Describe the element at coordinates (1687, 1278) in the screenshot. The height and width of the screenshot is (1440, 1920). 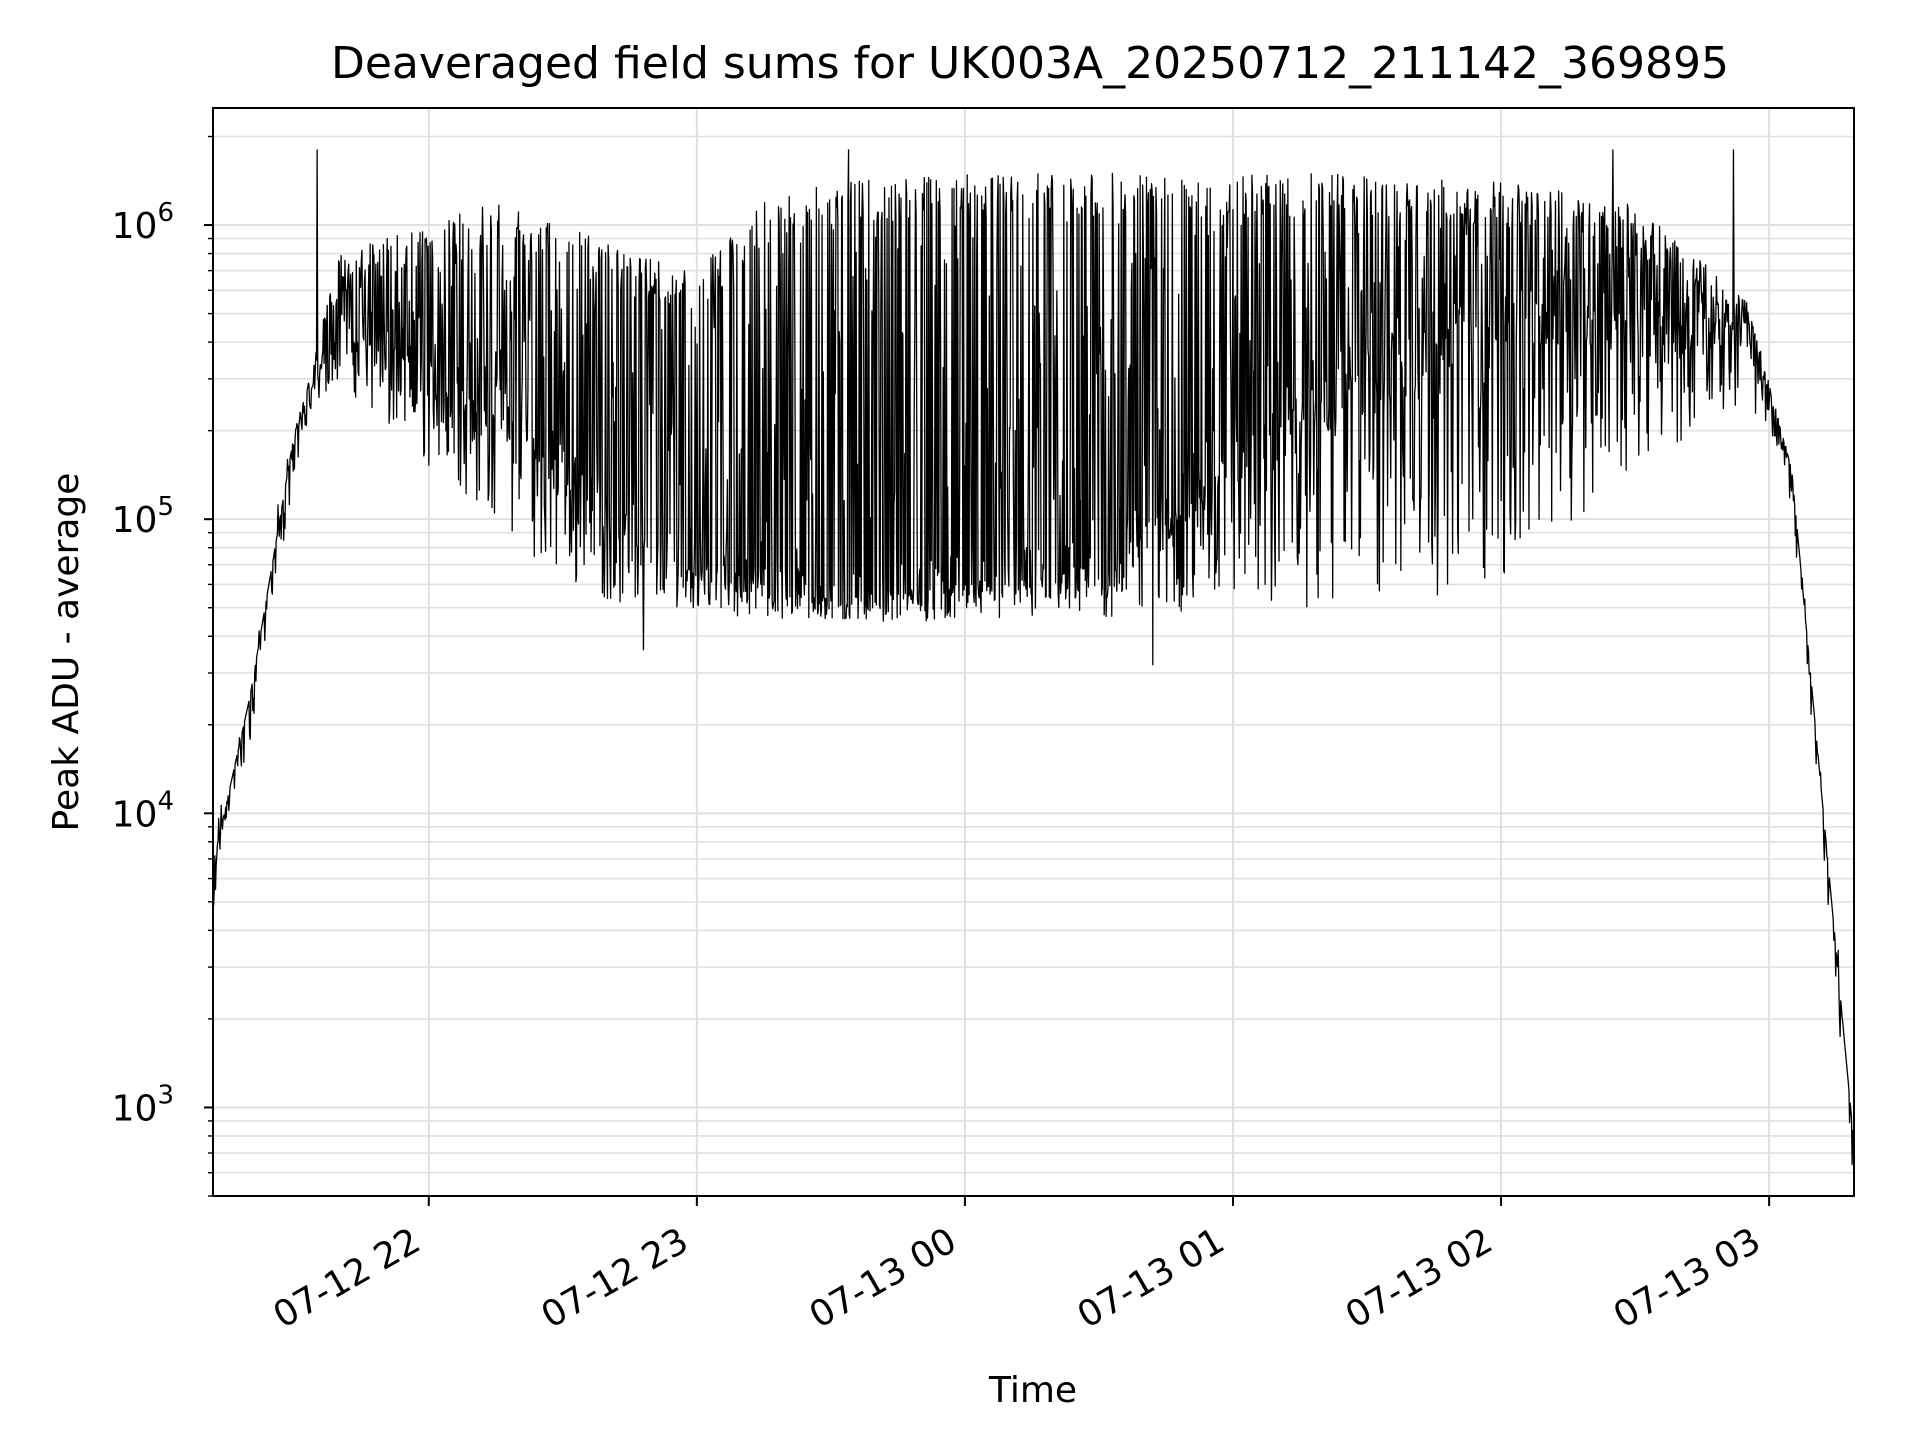
I see `x-tick-label: 07-13 03` at that location.